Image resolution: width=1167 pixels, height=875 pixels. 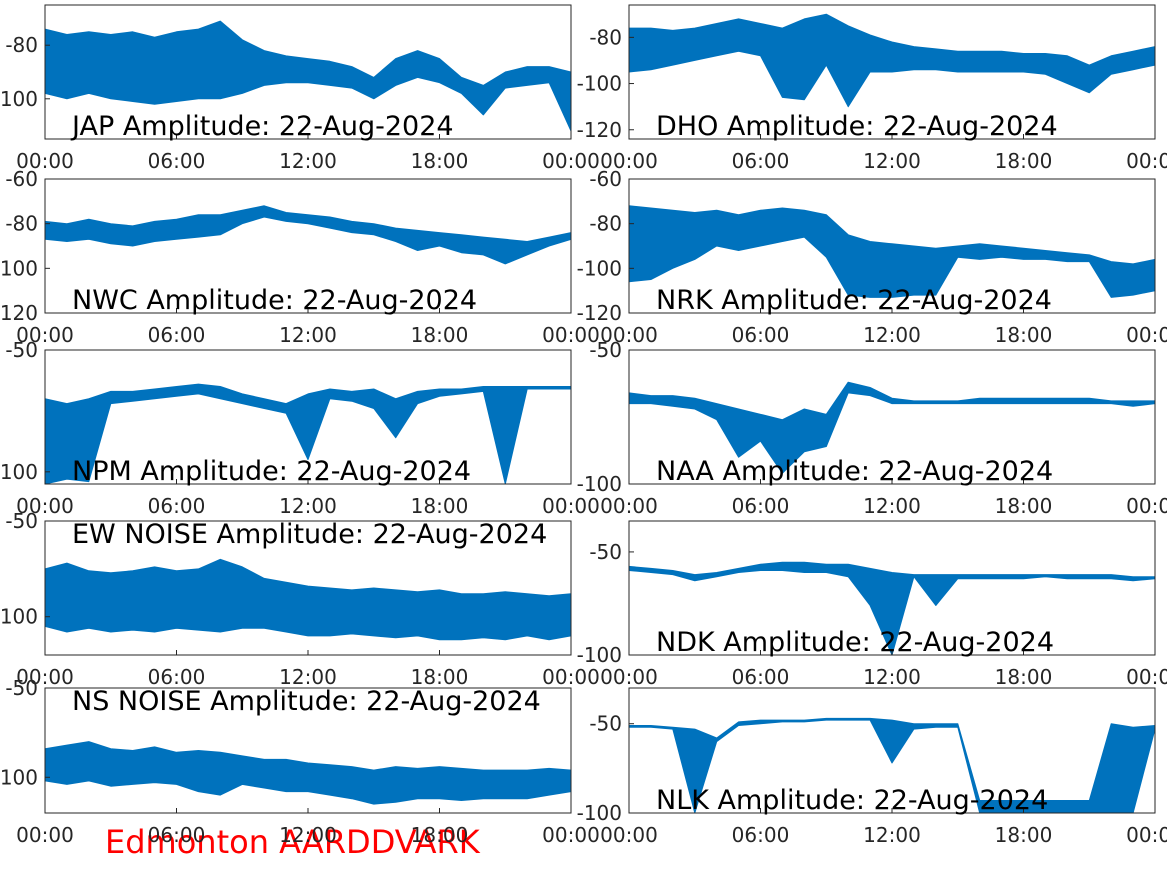 I want to click on panel-title: NDK Amplitude: 22-Aug-2024, so click(x=855, y=642).